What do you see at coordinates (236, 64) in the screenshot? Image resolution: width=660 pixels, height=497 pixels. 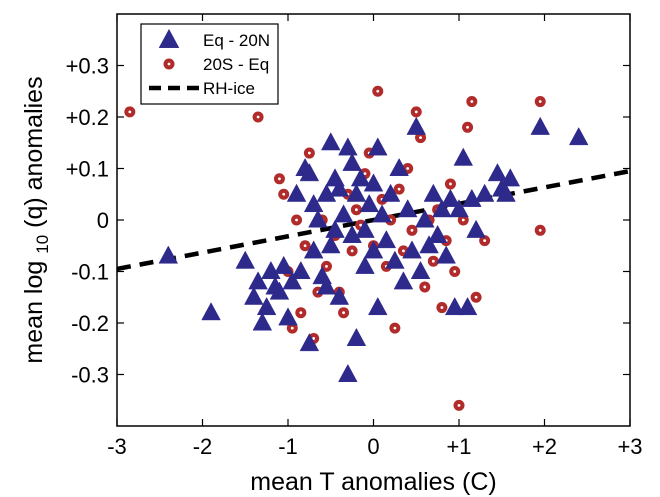 I see `legend-label: 20S - Eq` at bounding box center [236, 64].